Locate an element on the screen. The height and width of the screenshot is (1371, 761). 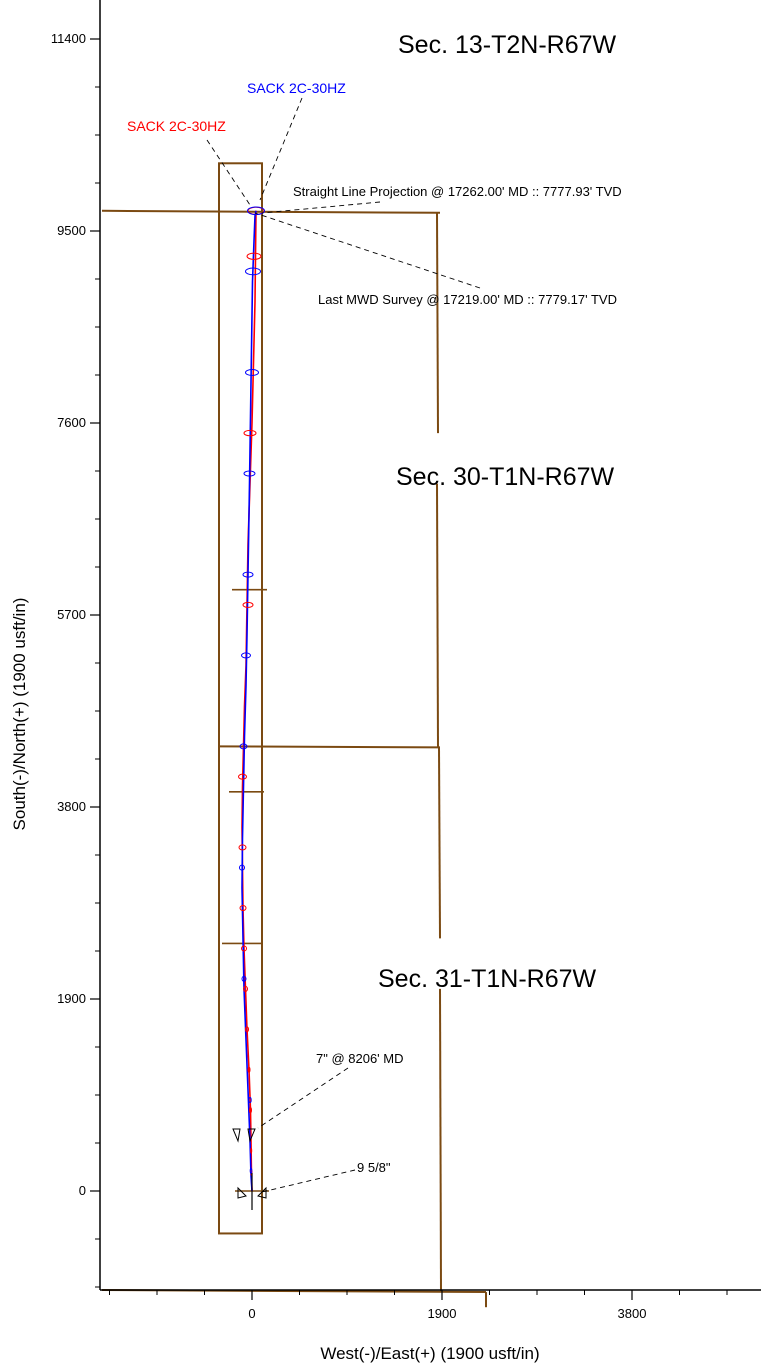
casing-958-annotation: 9 5/8" is located at coordinates (374, 1167).